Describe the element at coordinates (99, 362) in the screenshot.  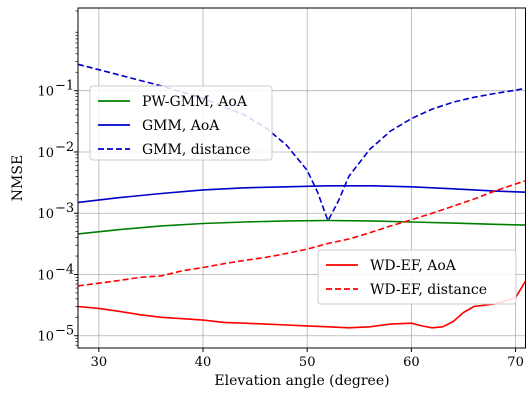
I see `x-tick-label: 30` at that location.